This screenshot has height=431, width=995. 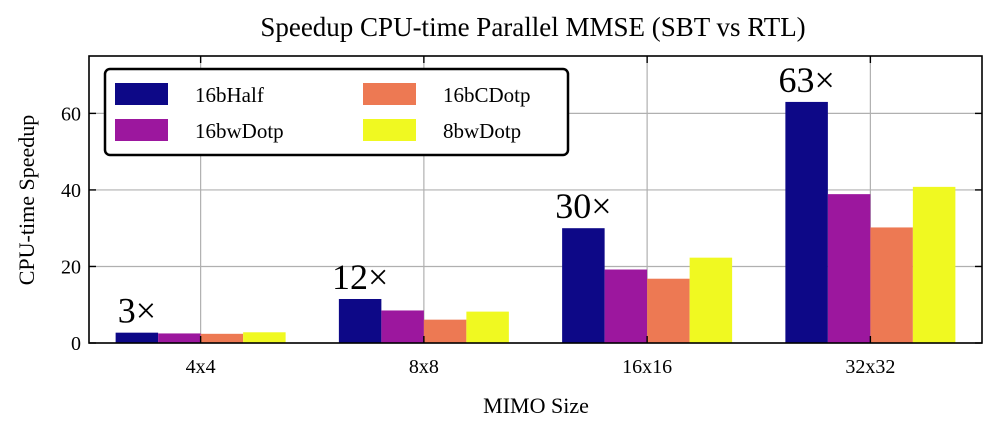 I want to click on bar-16bwDotp-4x4, so click(x=179, y=338).